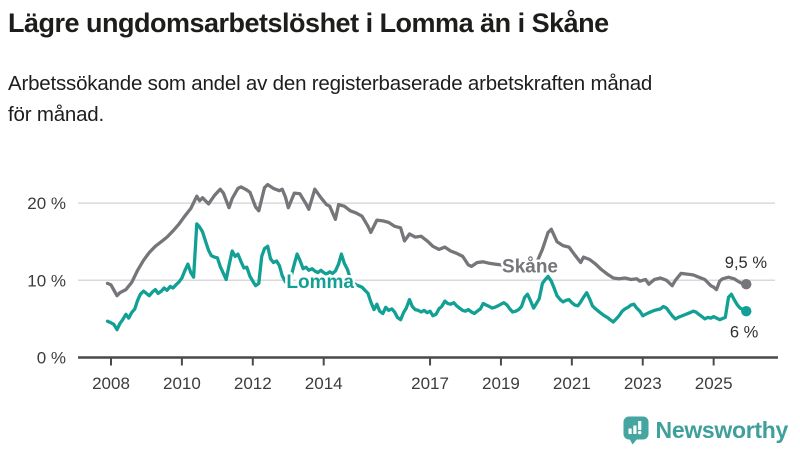 This screenshot has height=450, width=800. What do you see at coordinates (56, 114) in the screenshot?
I see `subtitle-line-2: för månad.` at bounding box center [56, 114].